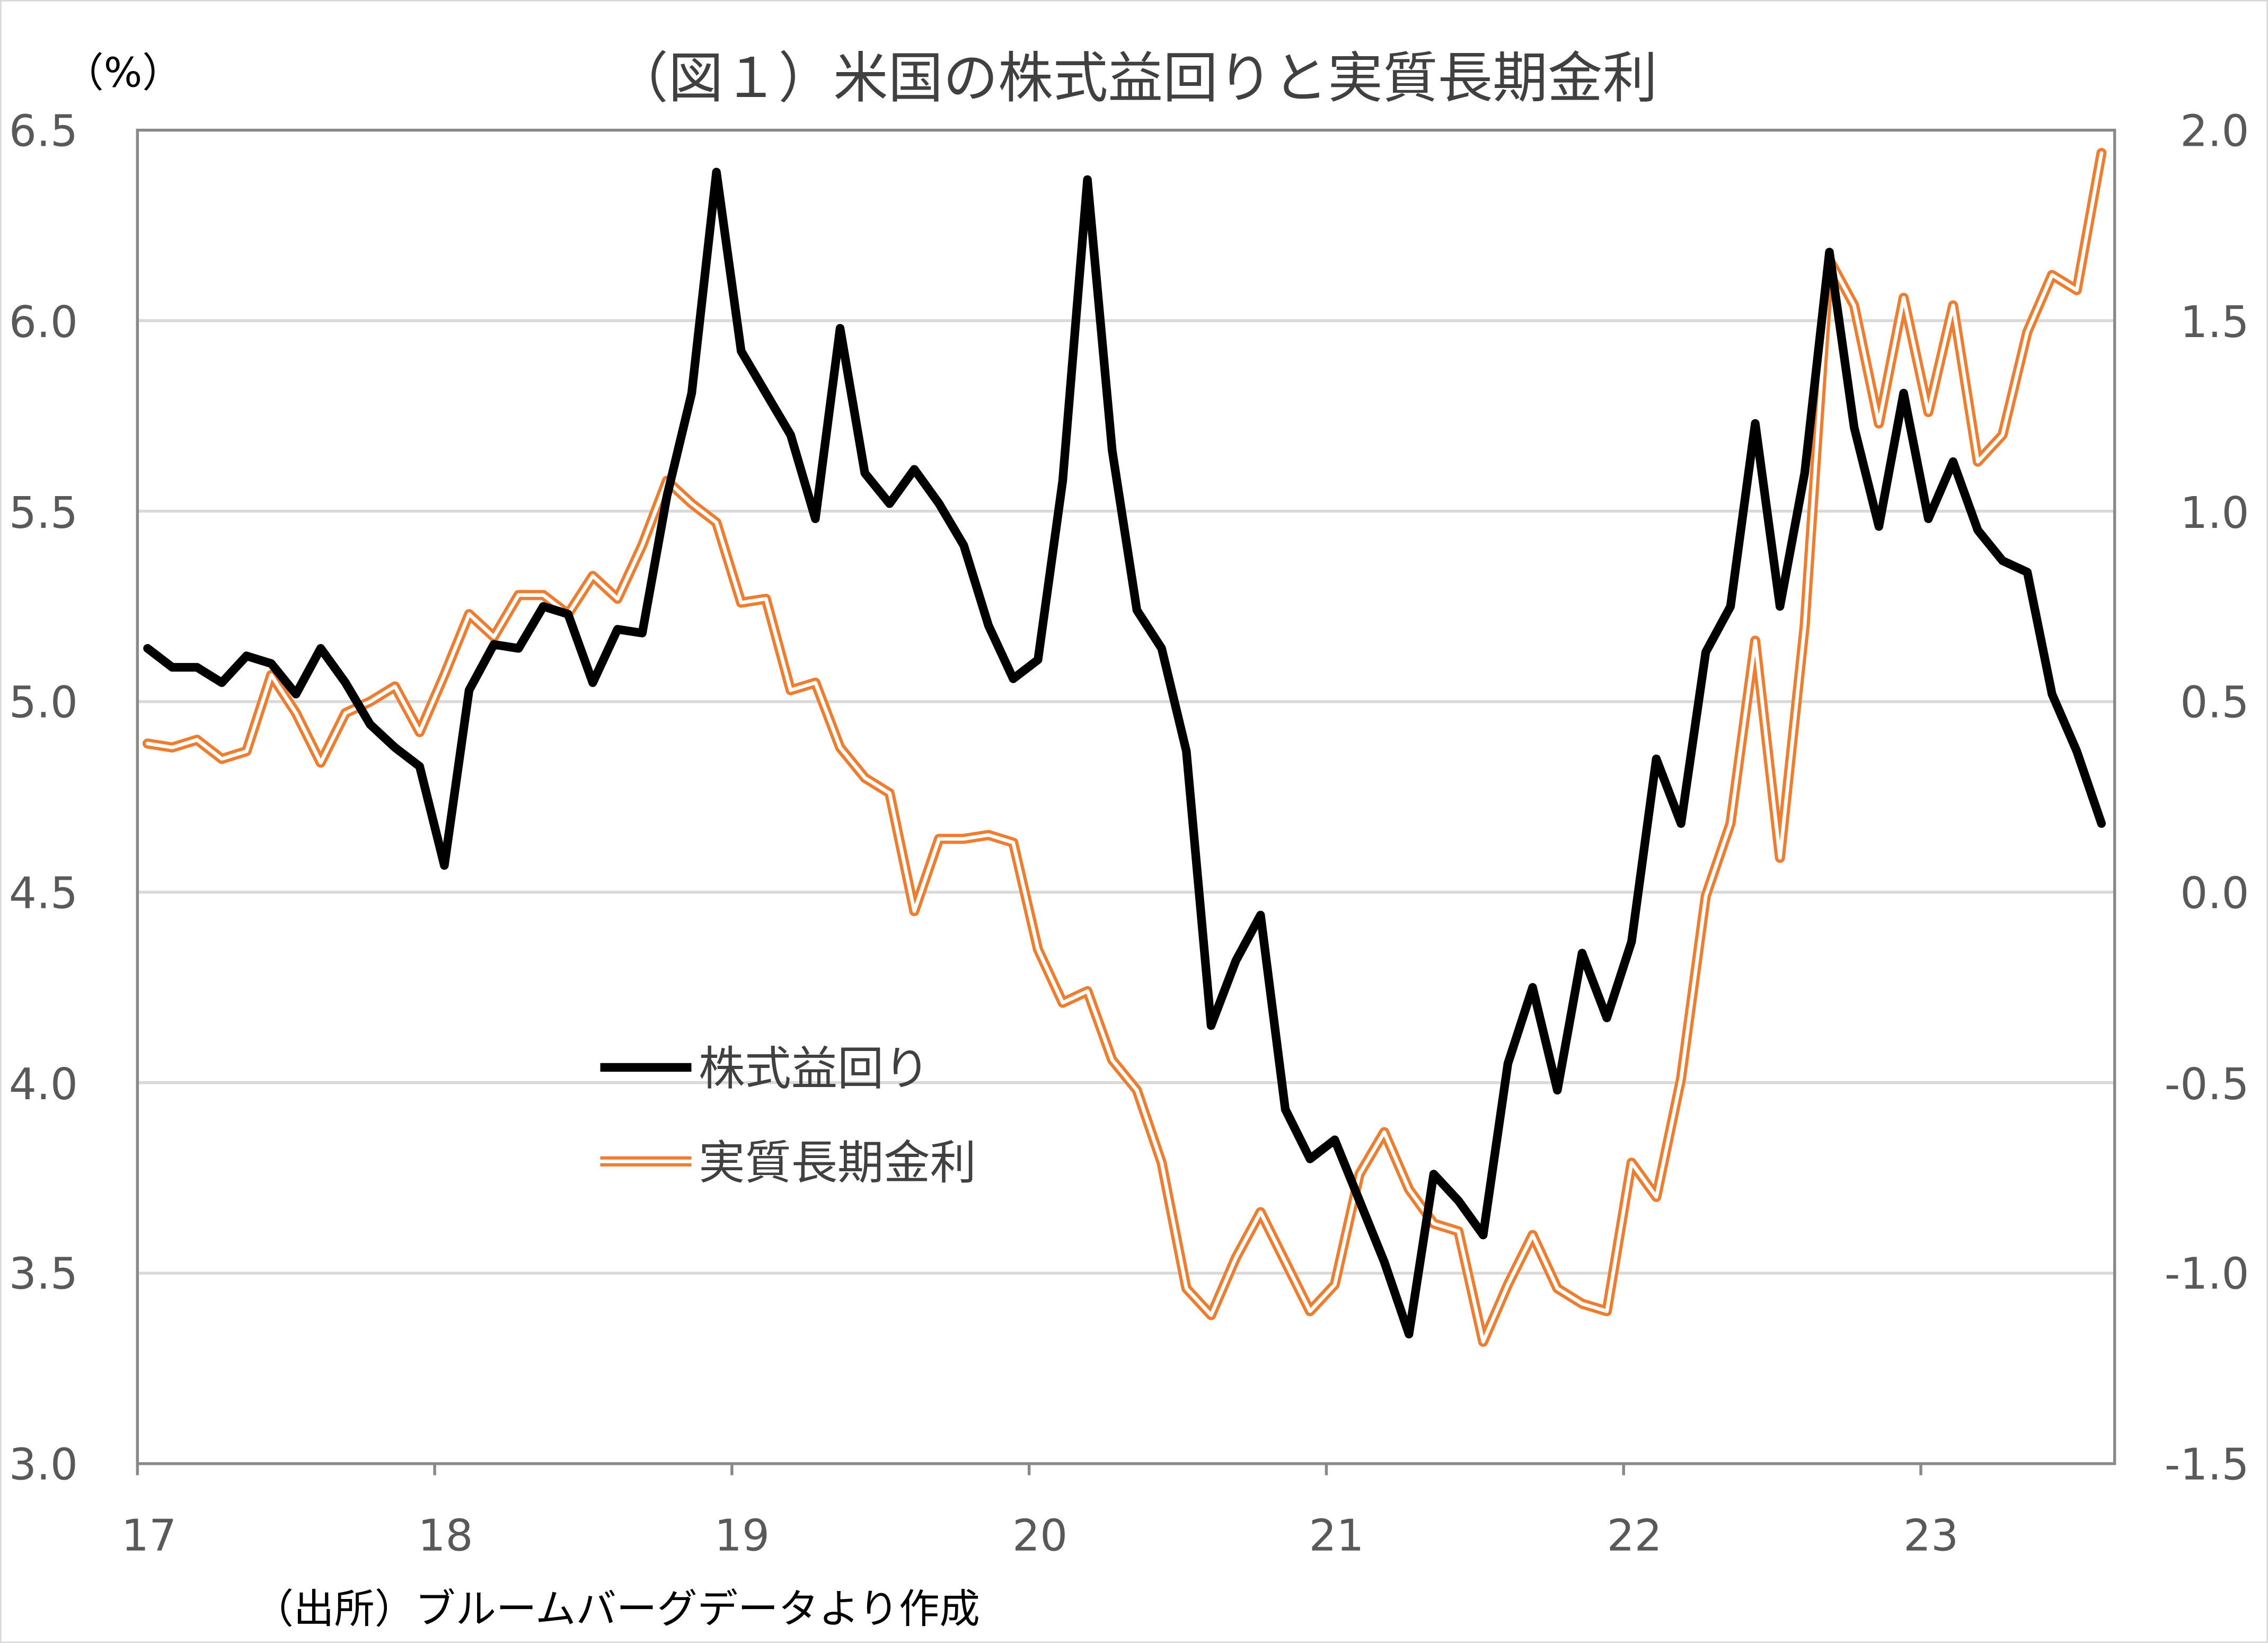  I want to click on legend-label-real-rate: 実質長期金利, so click(837, 1163).